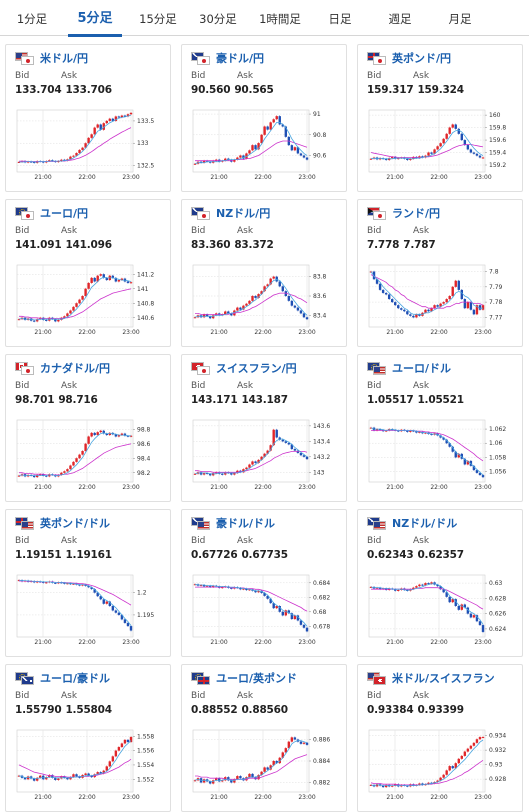 The image size is (529, 812). What do you see at coordinates (460, 19) in the screenshot?
I see `tab-monthly: 月足` at bounding box center [460, 19].